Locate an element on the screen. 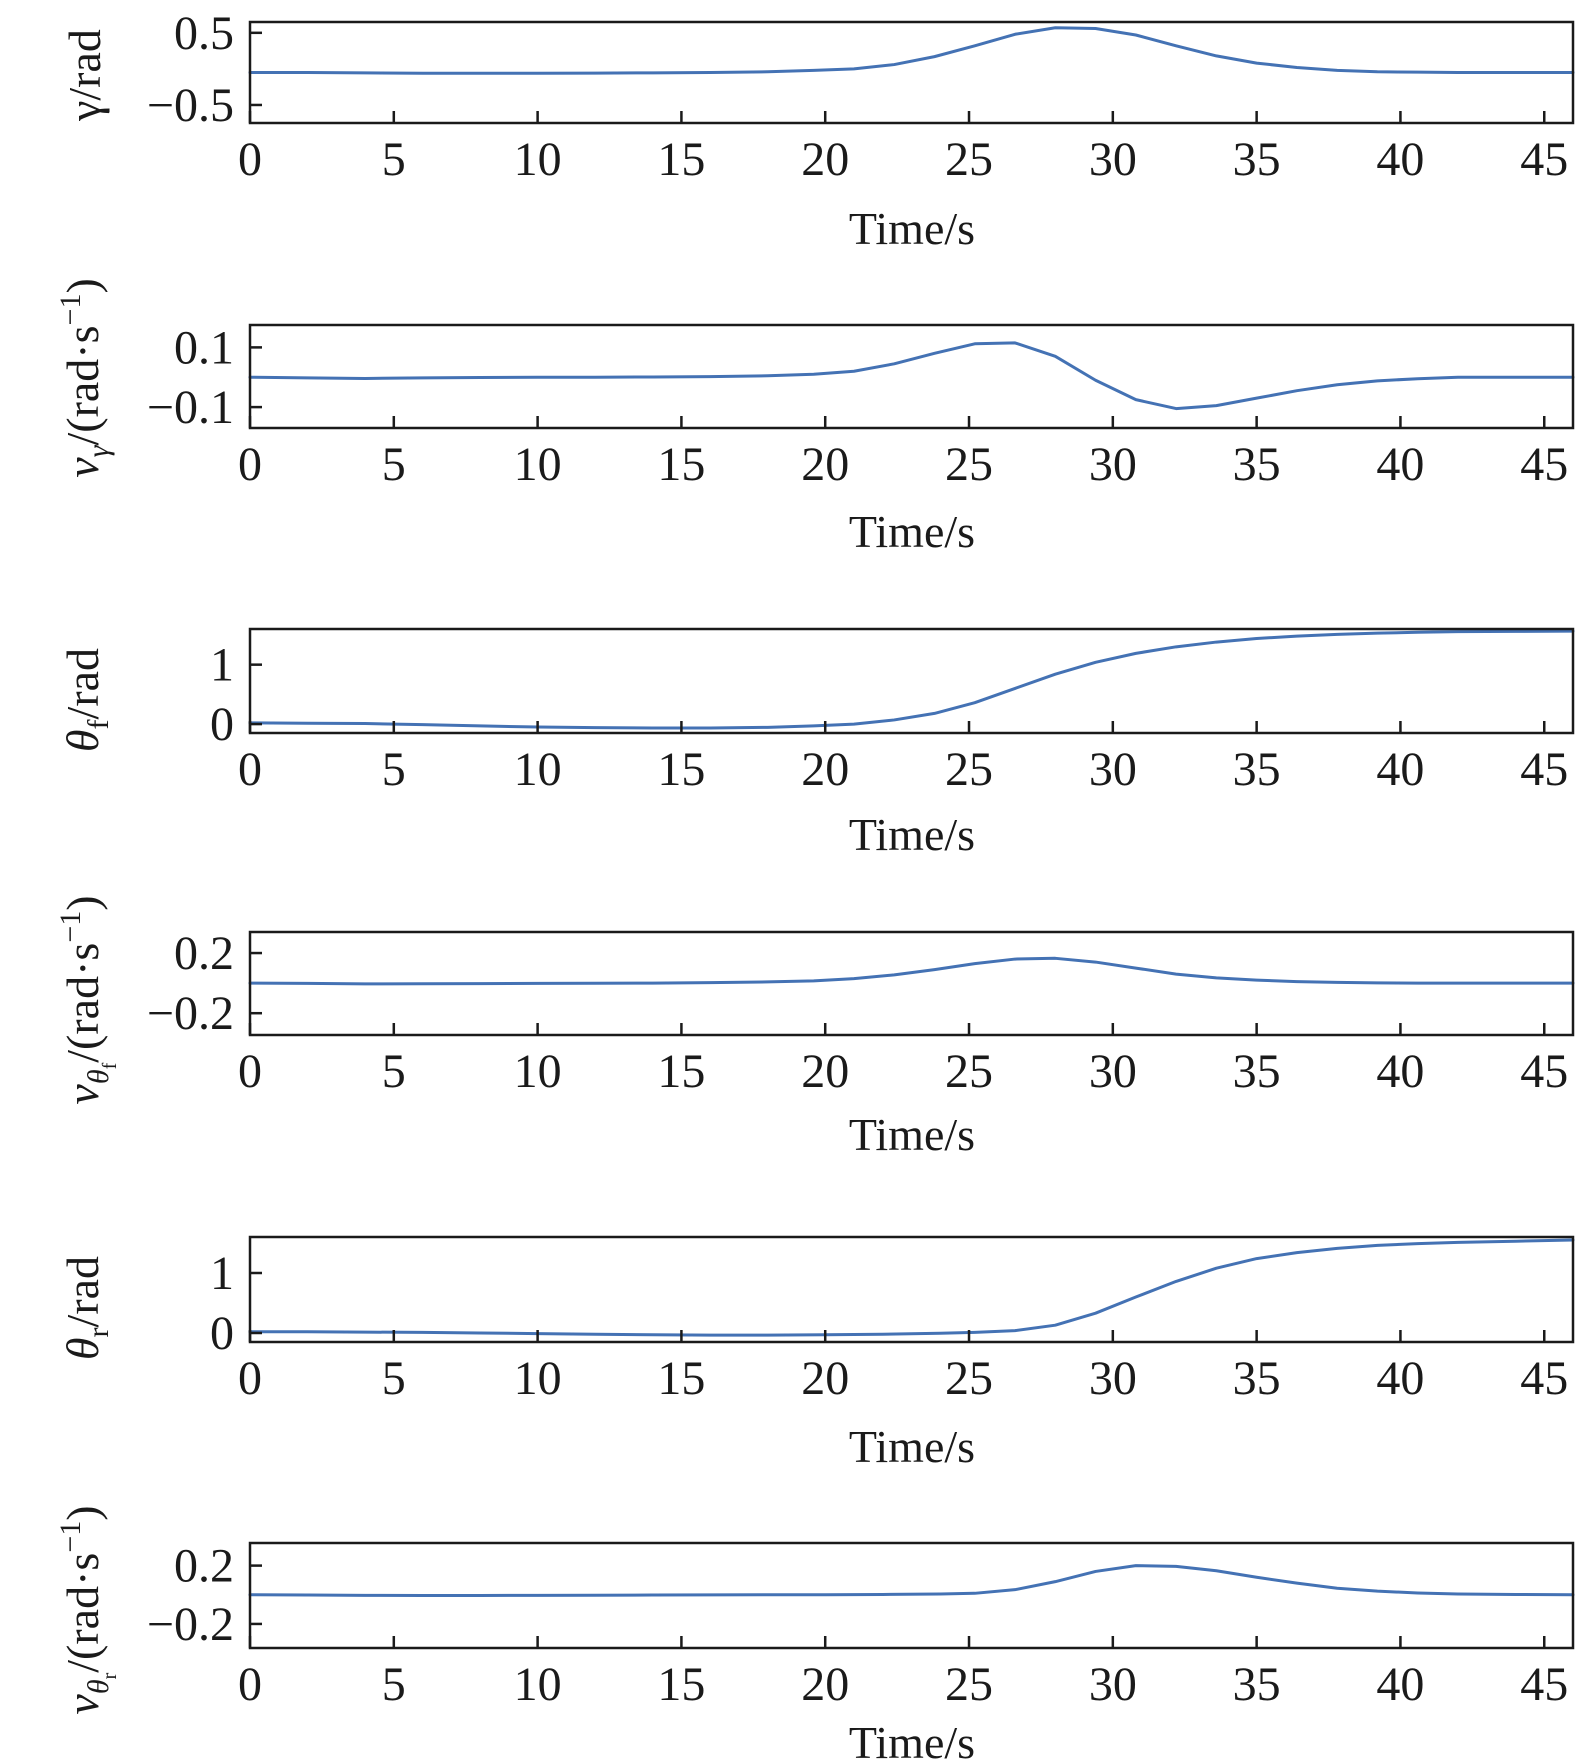 The image size is (1575, 1764). svg-text: vθf/(rad·s−1) is located at coordinates (87, 999).